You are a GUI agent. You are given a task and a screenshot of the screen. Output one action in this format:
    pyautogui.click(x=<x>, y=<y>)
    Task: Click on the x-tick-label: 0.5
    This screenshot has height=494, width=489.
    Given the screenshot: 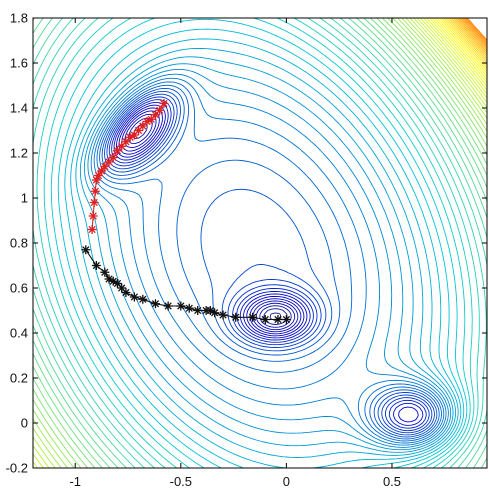 What is the action you would take?
    pyautogui.click(x=392, y=481)
    